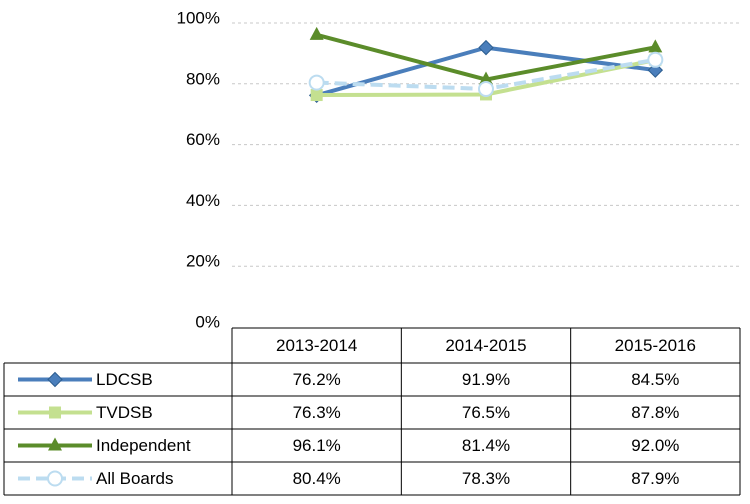 This screenshot has height=504, width=750. Describe the element at coordinates (655, 445) in the screenshot. I see `data-label: 92.0%` at that location.